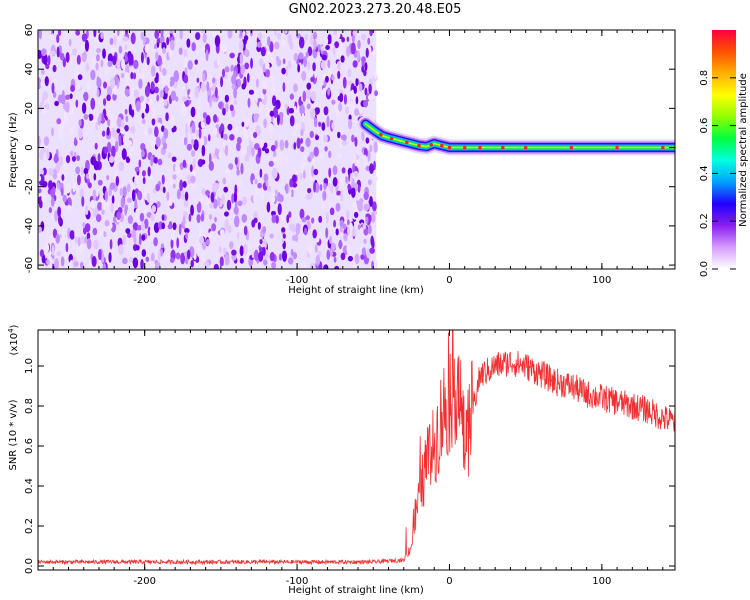  Describe the element at coordinates (297, 581) in the screenshot. I see `snr-xtick-label: -100` at that location.